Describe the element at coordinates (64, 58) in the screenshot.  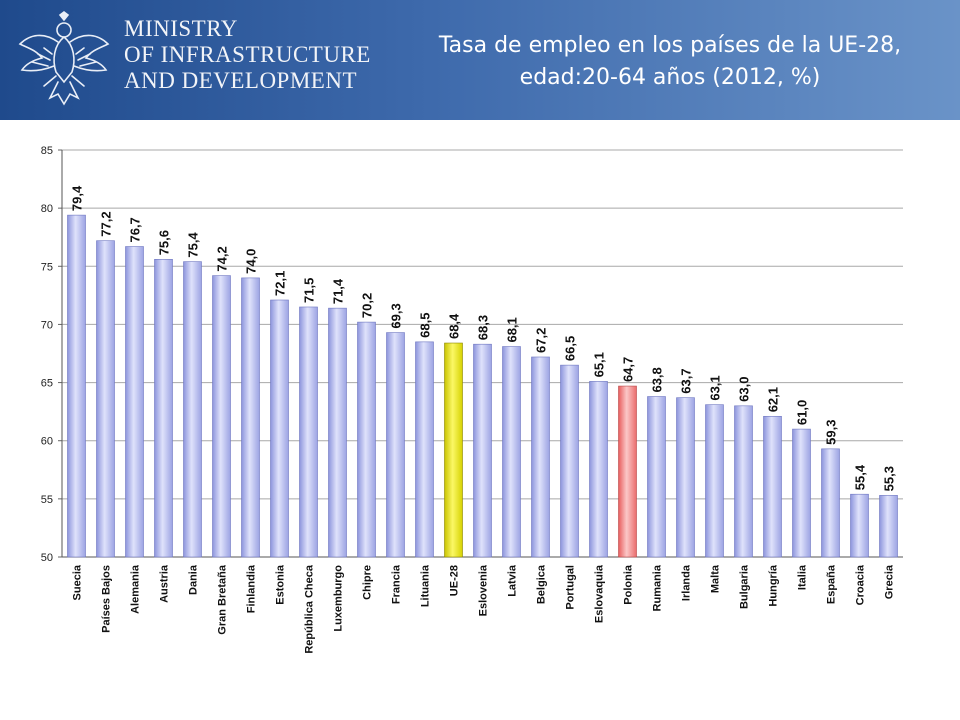
I see `eagle-emblem-icon` at that location.